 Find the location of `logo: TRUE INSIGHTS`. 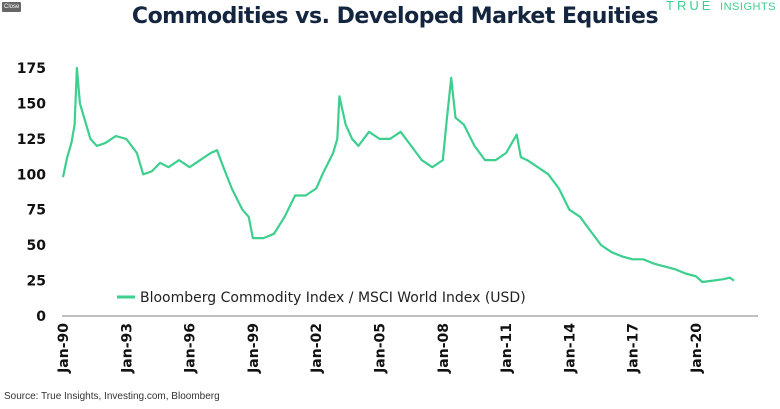

logo: TRUE INSIGHTS is located at coordinates (721, 6).